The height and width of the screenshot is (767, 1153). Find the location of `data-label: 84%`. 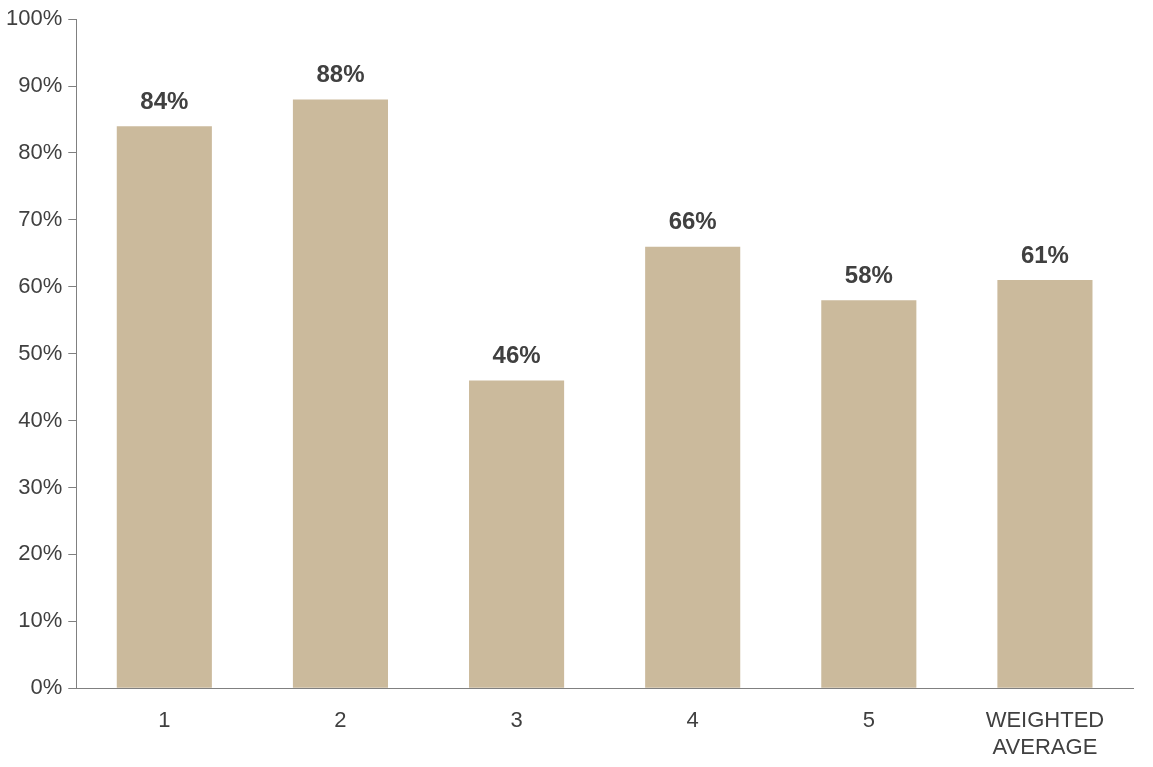

data-label: 84% is located at coordinates (164, 100).